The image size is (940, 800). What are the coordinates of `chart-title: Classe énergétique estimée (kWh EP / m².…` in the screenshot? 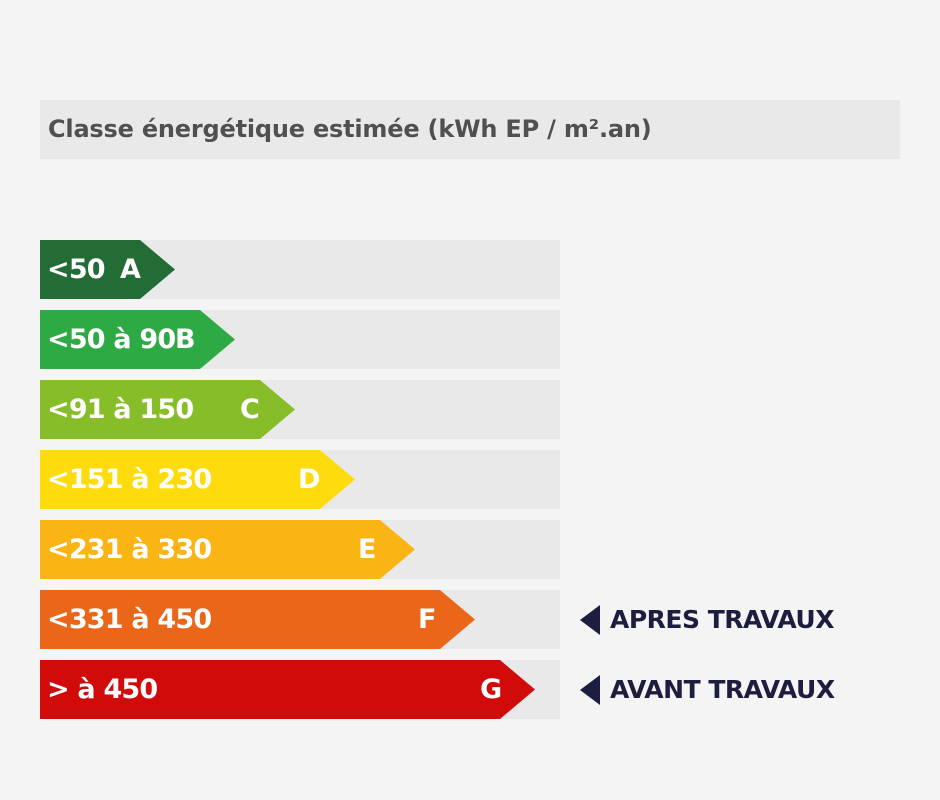 It's located at (350, 129).